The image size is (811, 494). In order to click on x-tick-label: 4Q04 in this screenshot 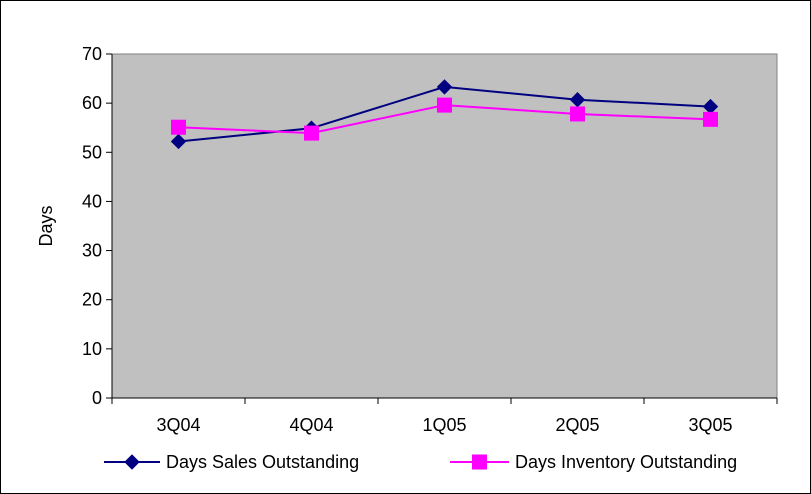, I will do `click(311, 425)`.